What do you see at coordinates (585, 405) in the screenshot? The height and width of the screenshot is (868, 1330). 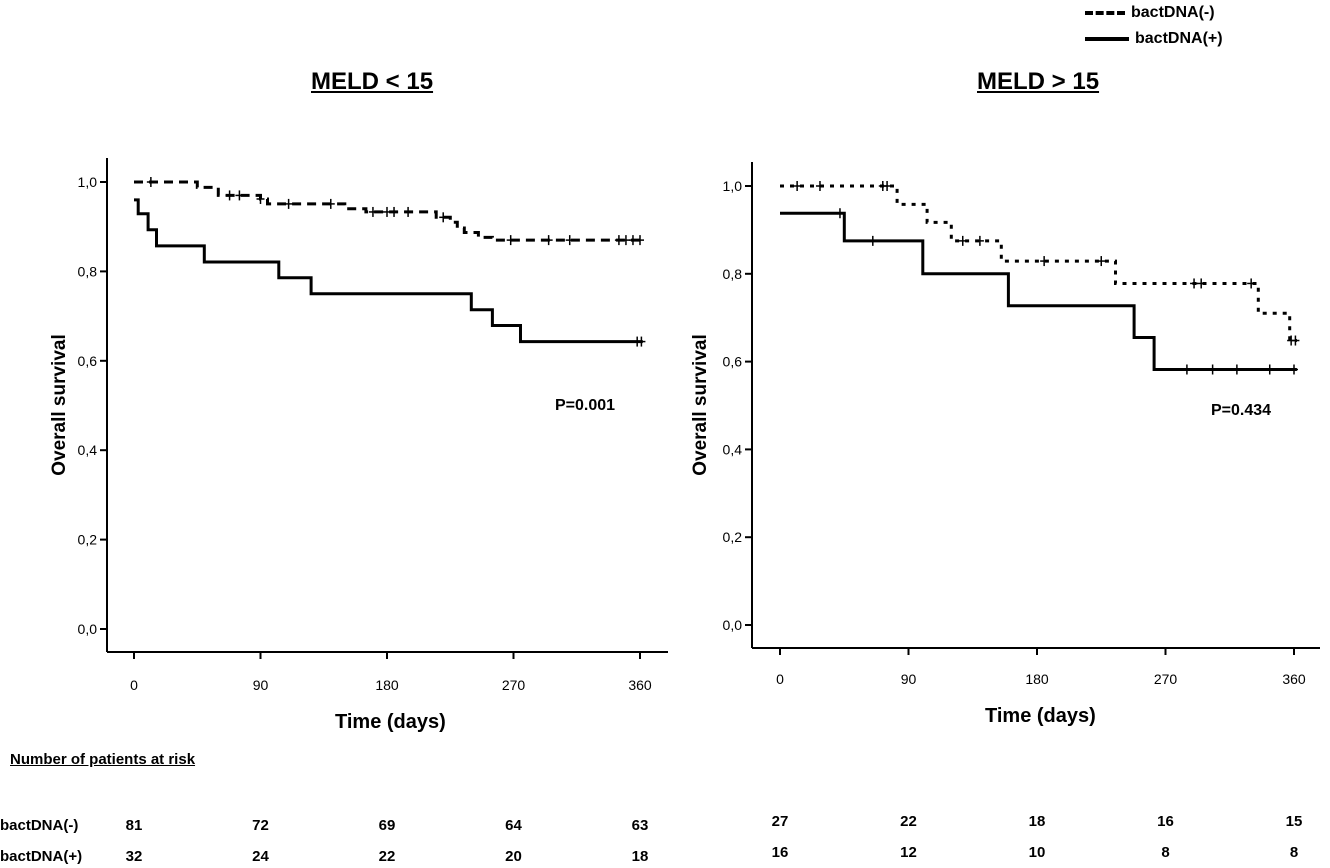 I see `p-value-left: P=0.001` at bounding box center [585, 405].